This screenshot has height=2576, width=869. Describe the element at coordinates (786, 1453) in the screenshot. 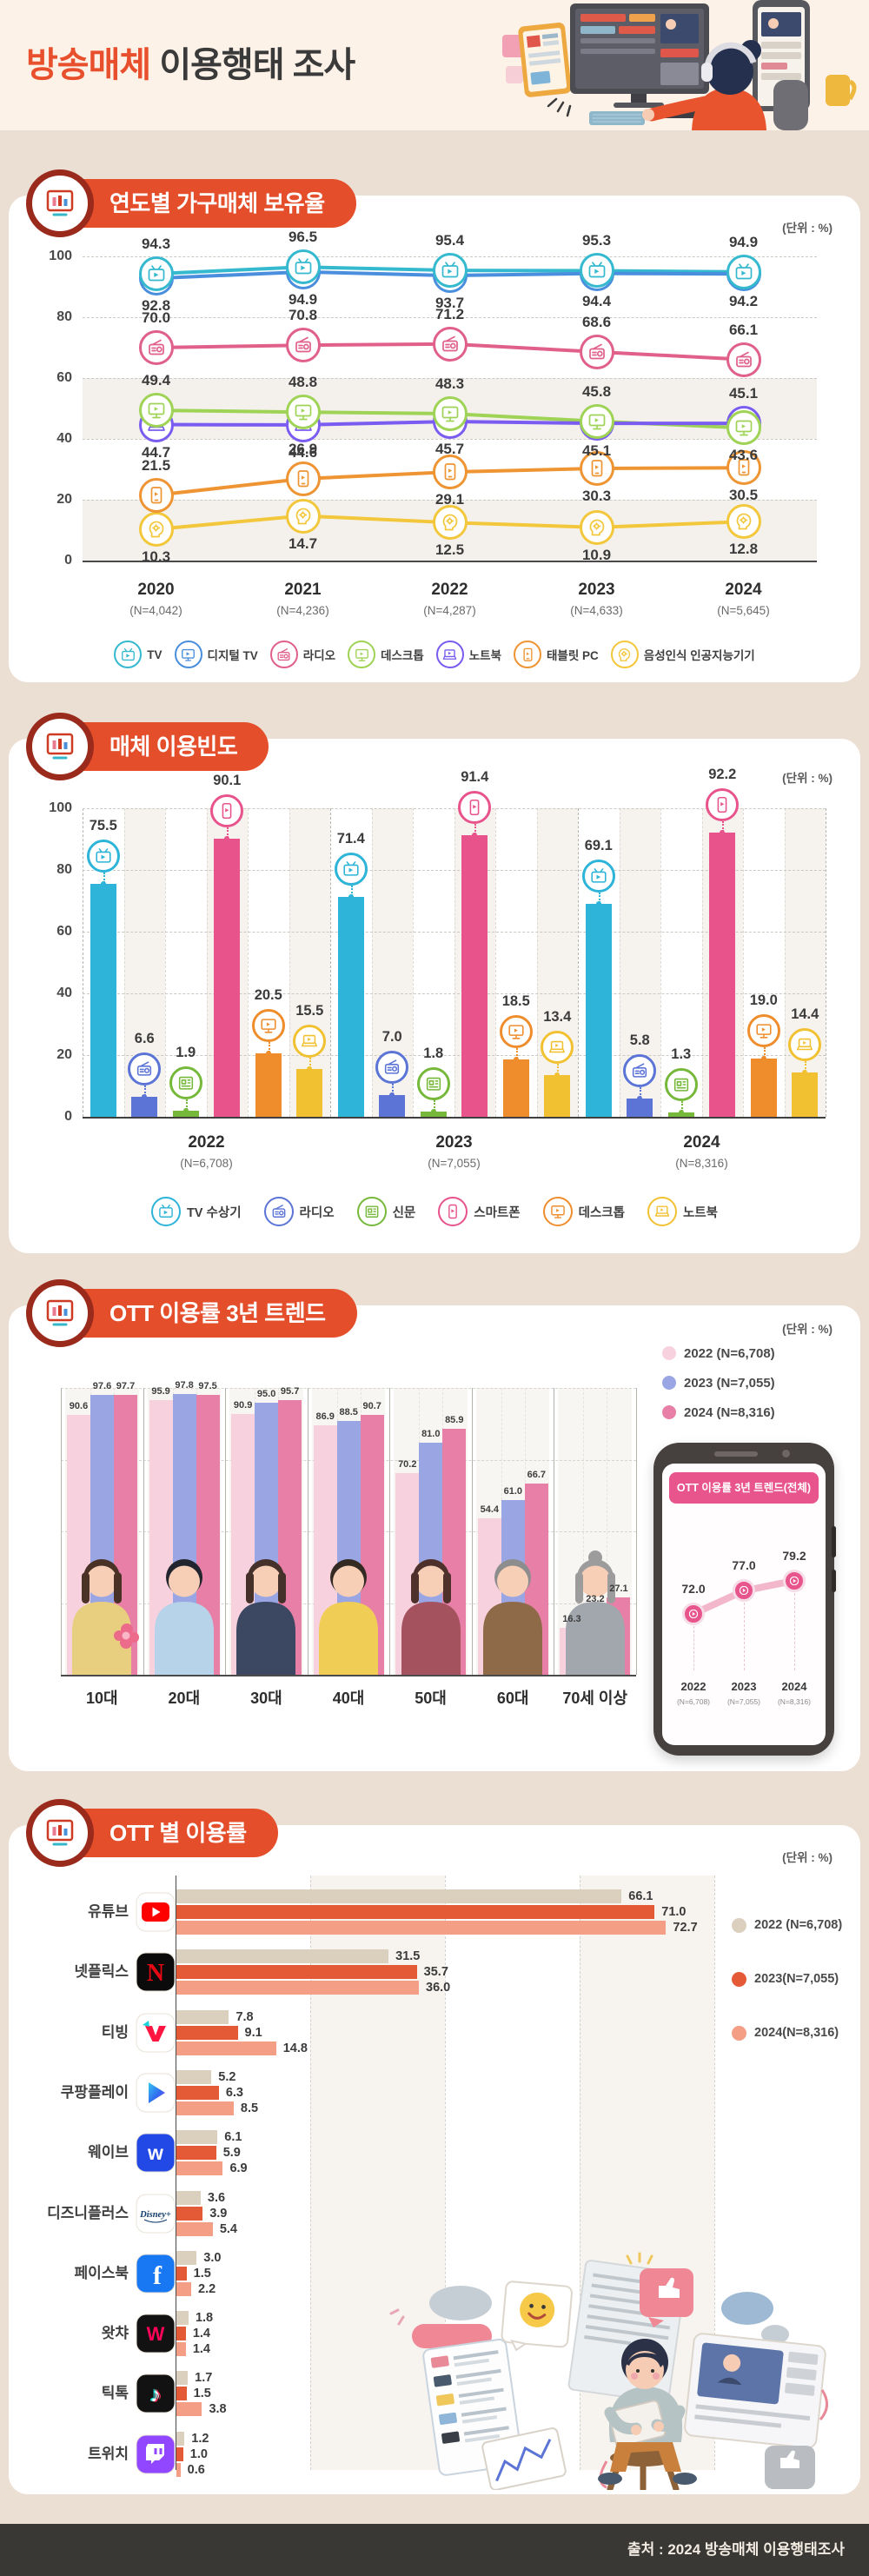

I see `phone-camera-dot` at that location.